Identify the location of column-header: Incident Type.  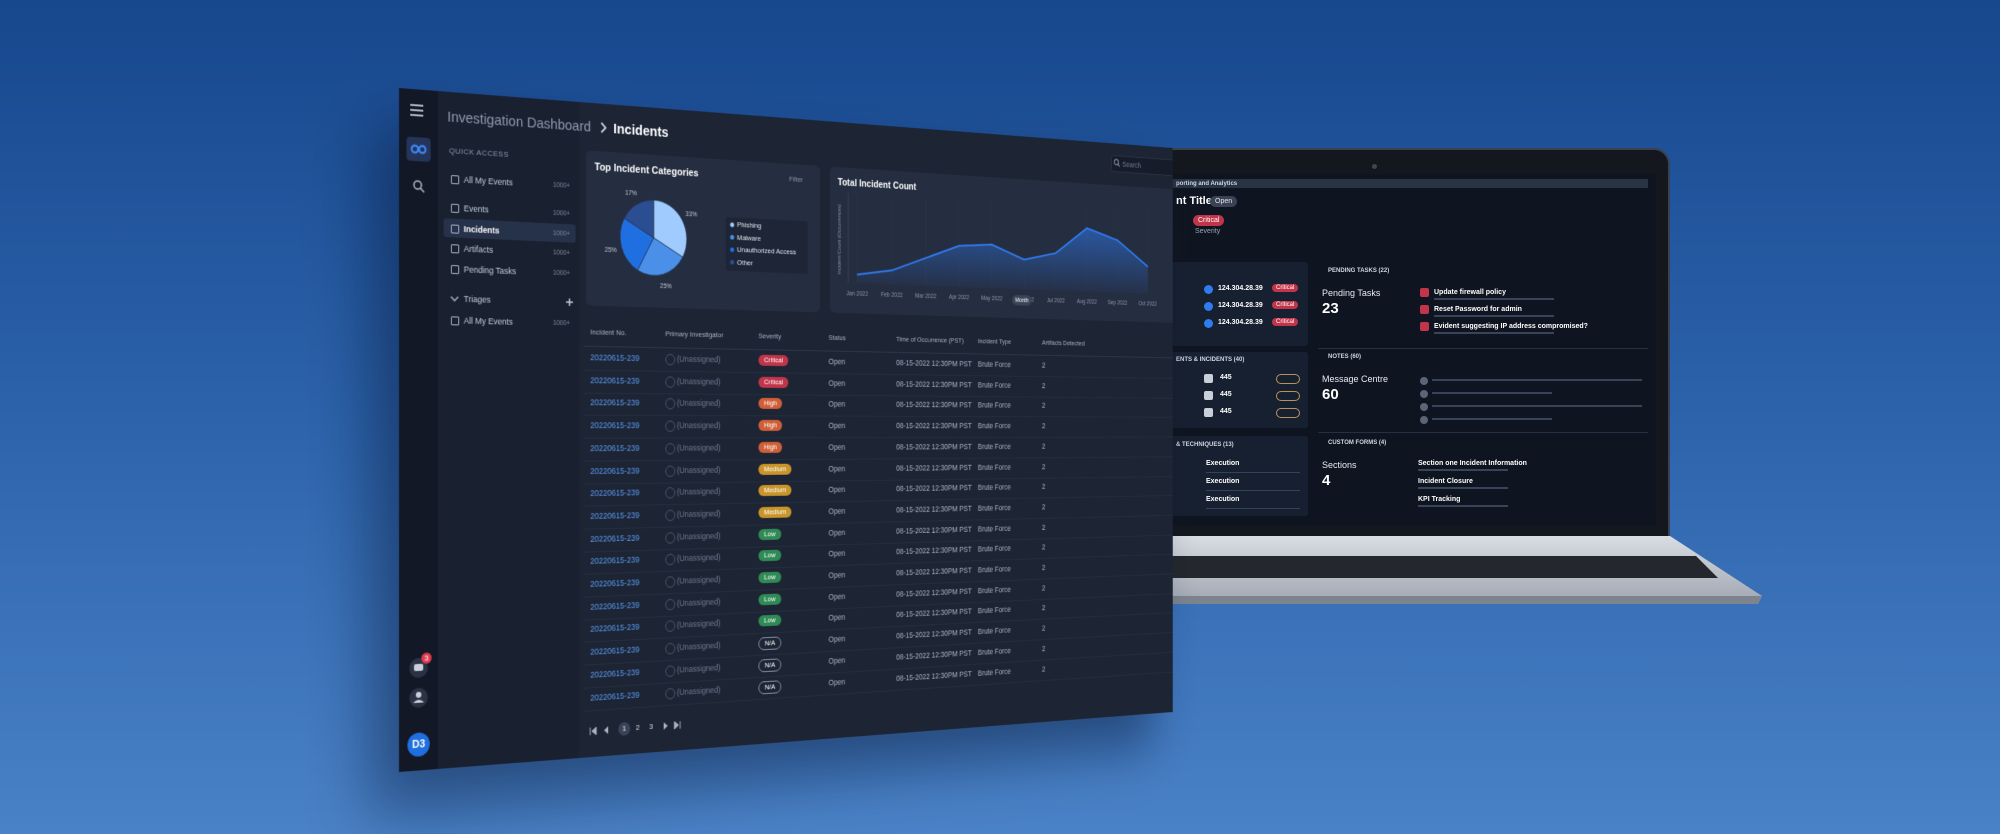
(994, 342).